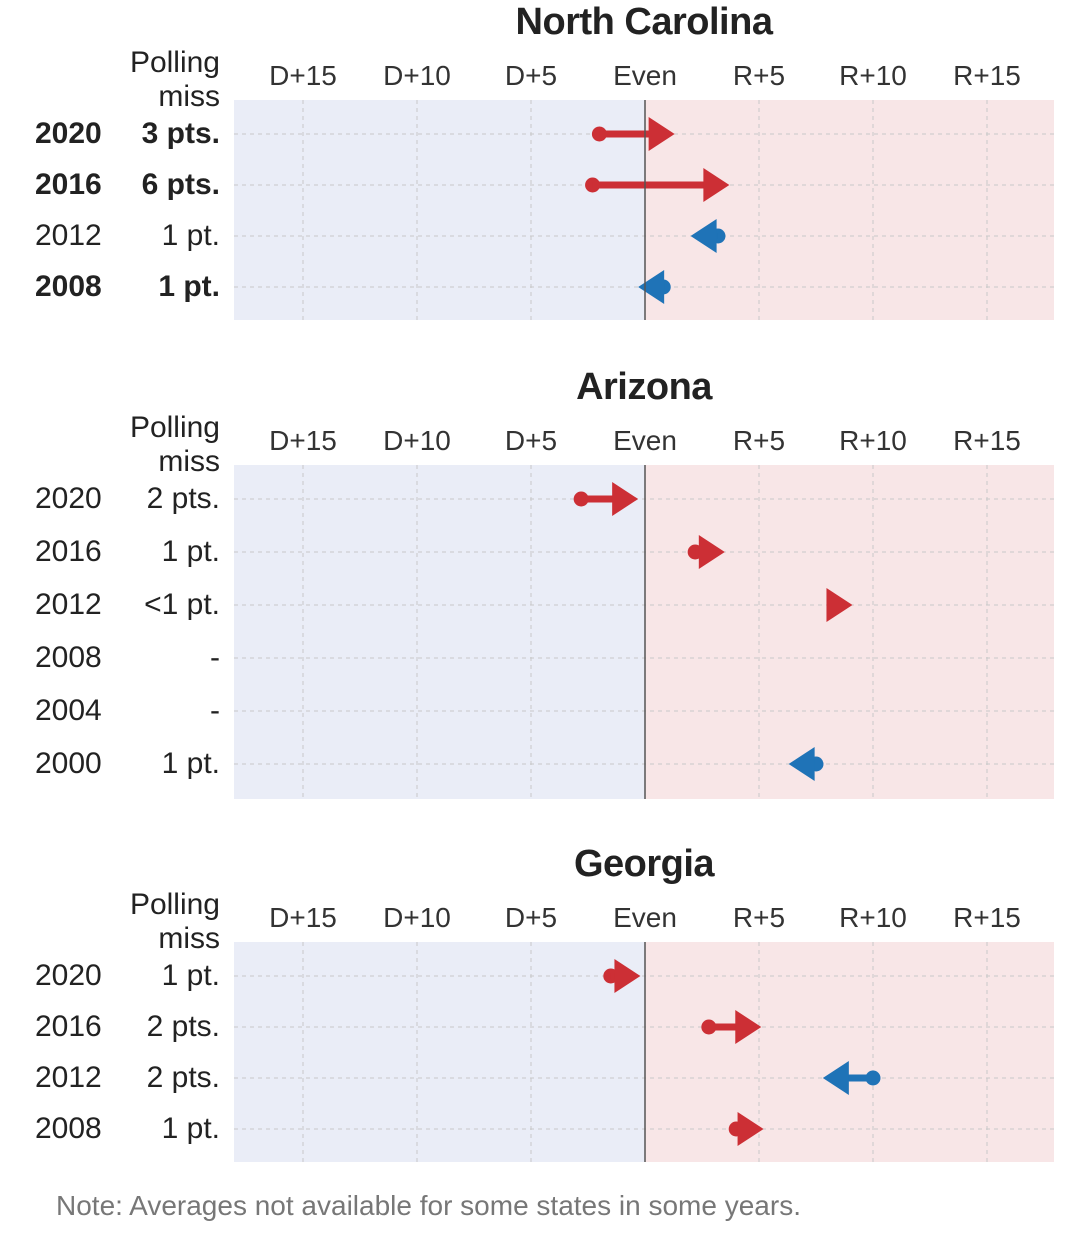 The height and width of the screenshot is (1260, 1080). What do you see at coordinates (180, 133) in the screenshot?
I see `row-miss-label: 3 pts.` at bounding box center [180, 133].